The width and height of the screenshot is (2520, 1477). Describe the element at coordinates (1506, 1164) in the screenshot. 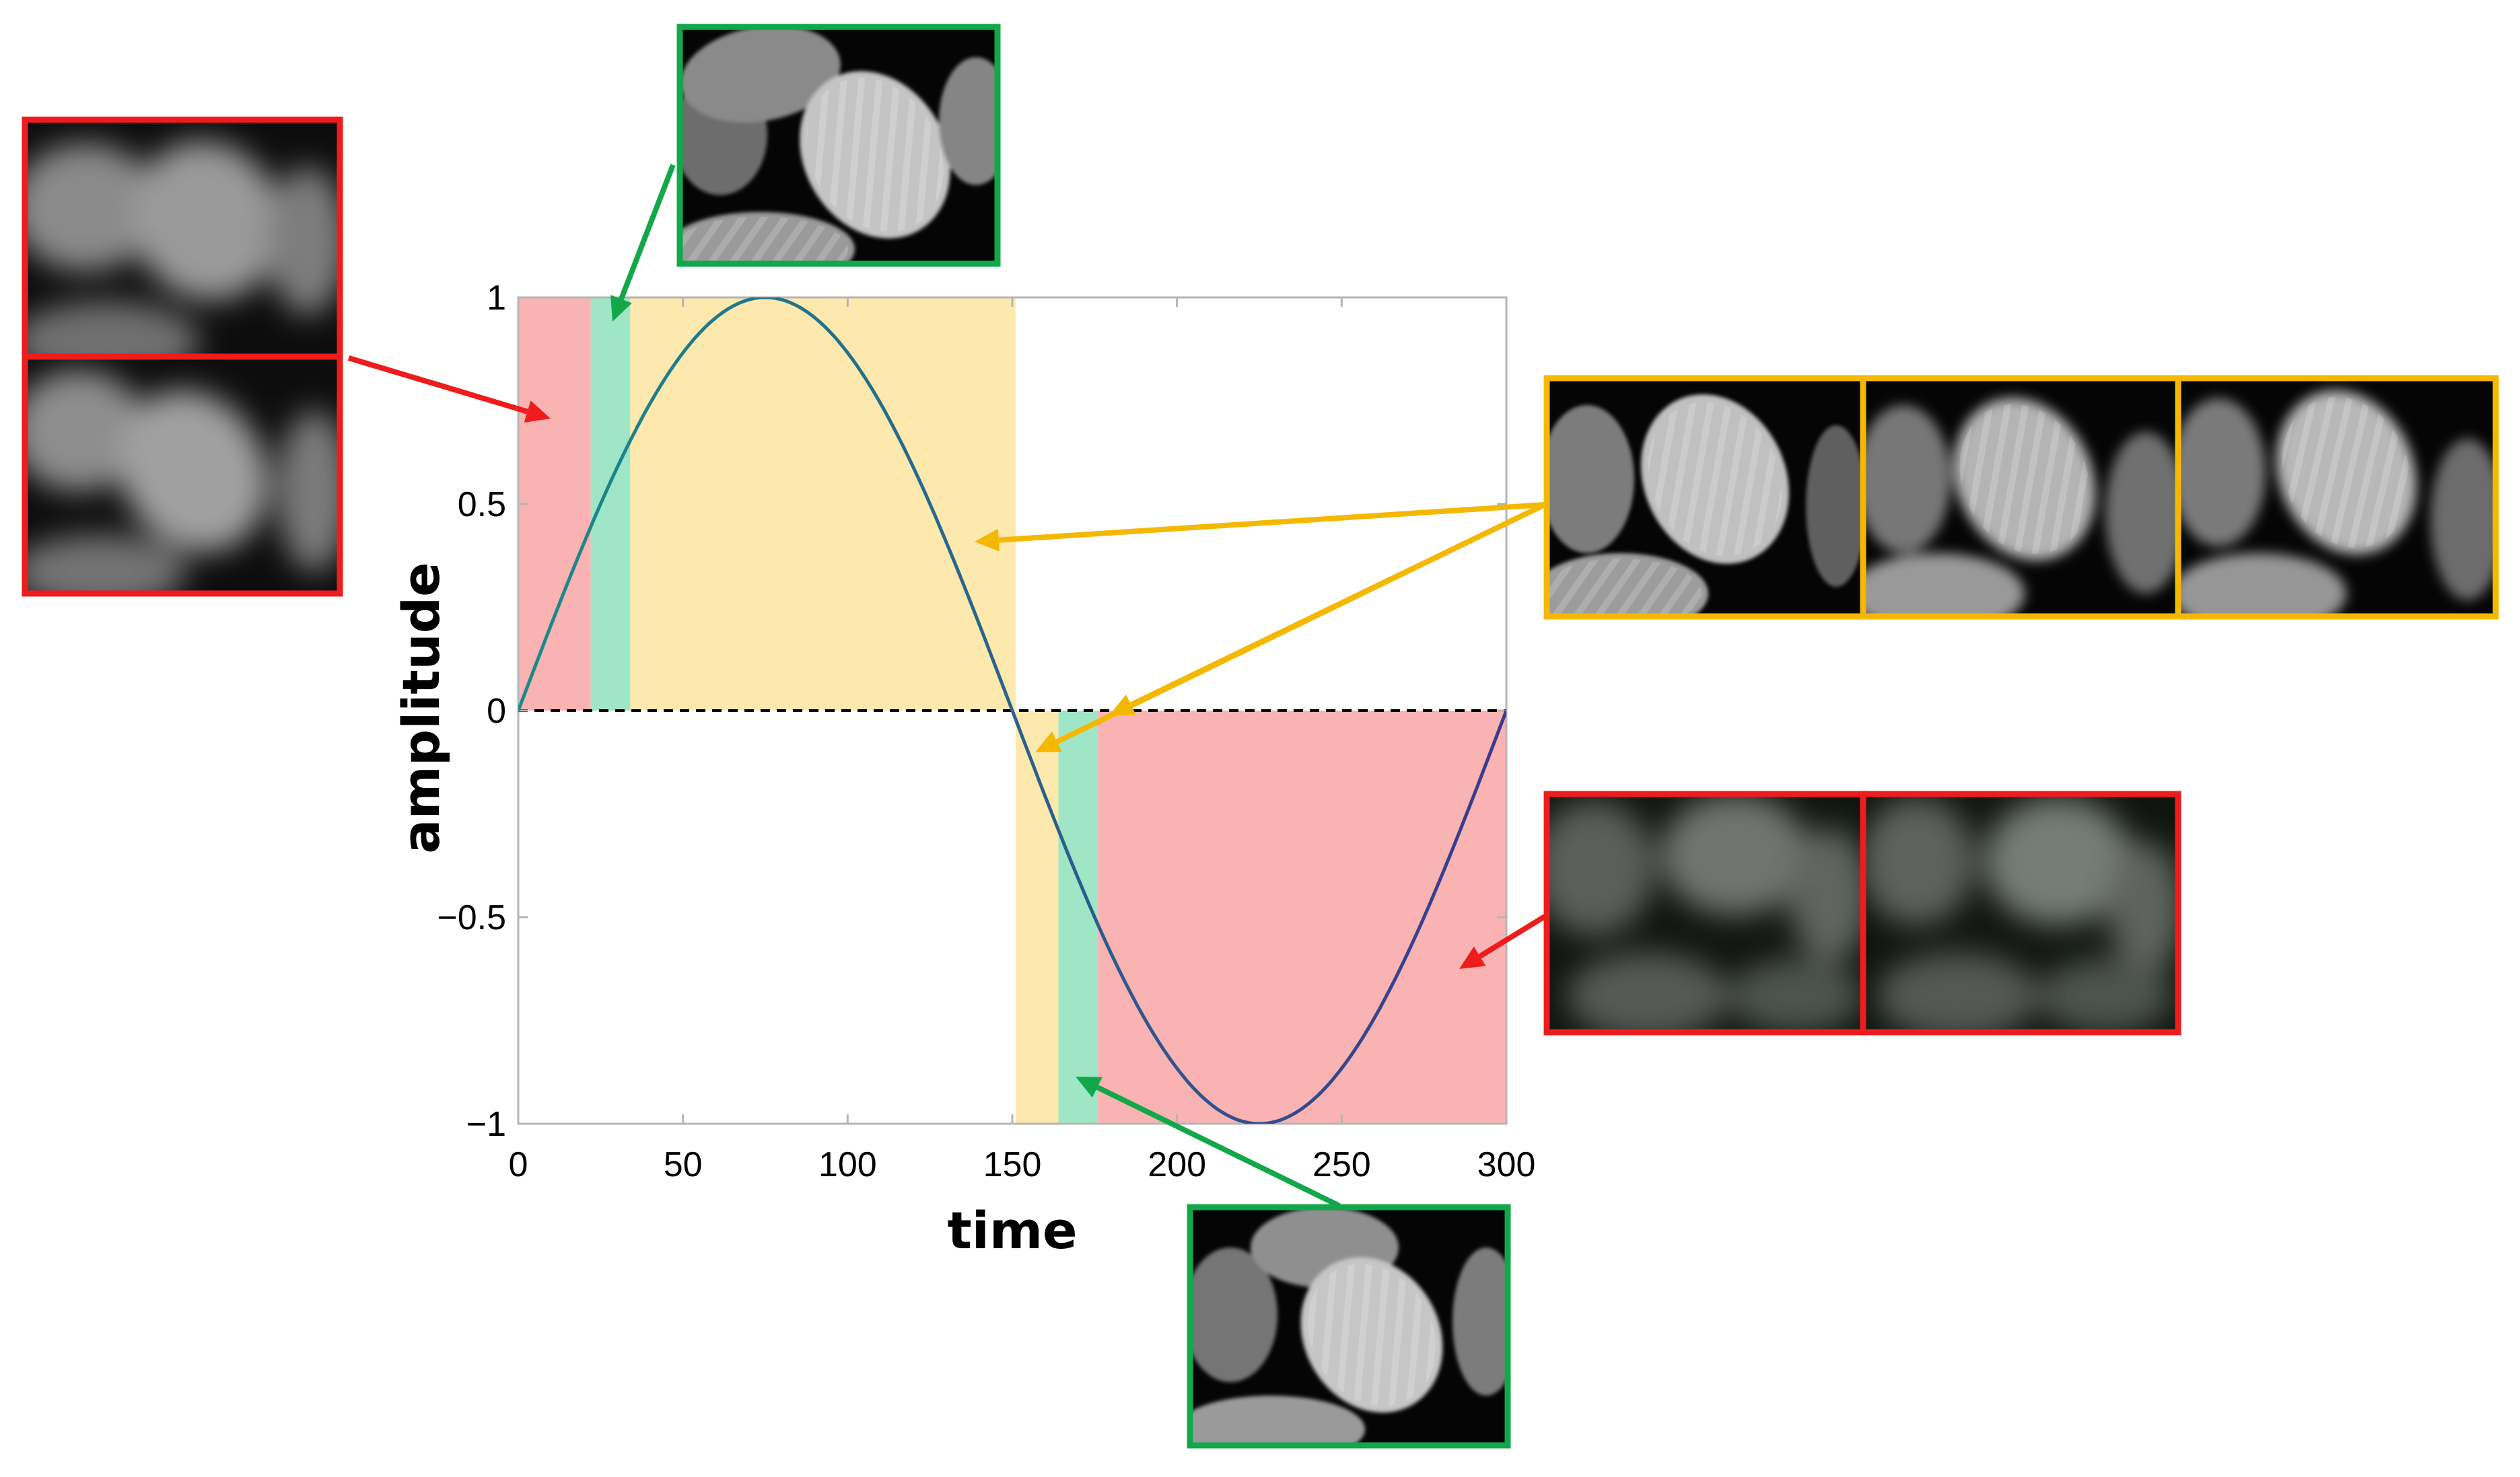

I see `x-tick-label: 300` at that location.